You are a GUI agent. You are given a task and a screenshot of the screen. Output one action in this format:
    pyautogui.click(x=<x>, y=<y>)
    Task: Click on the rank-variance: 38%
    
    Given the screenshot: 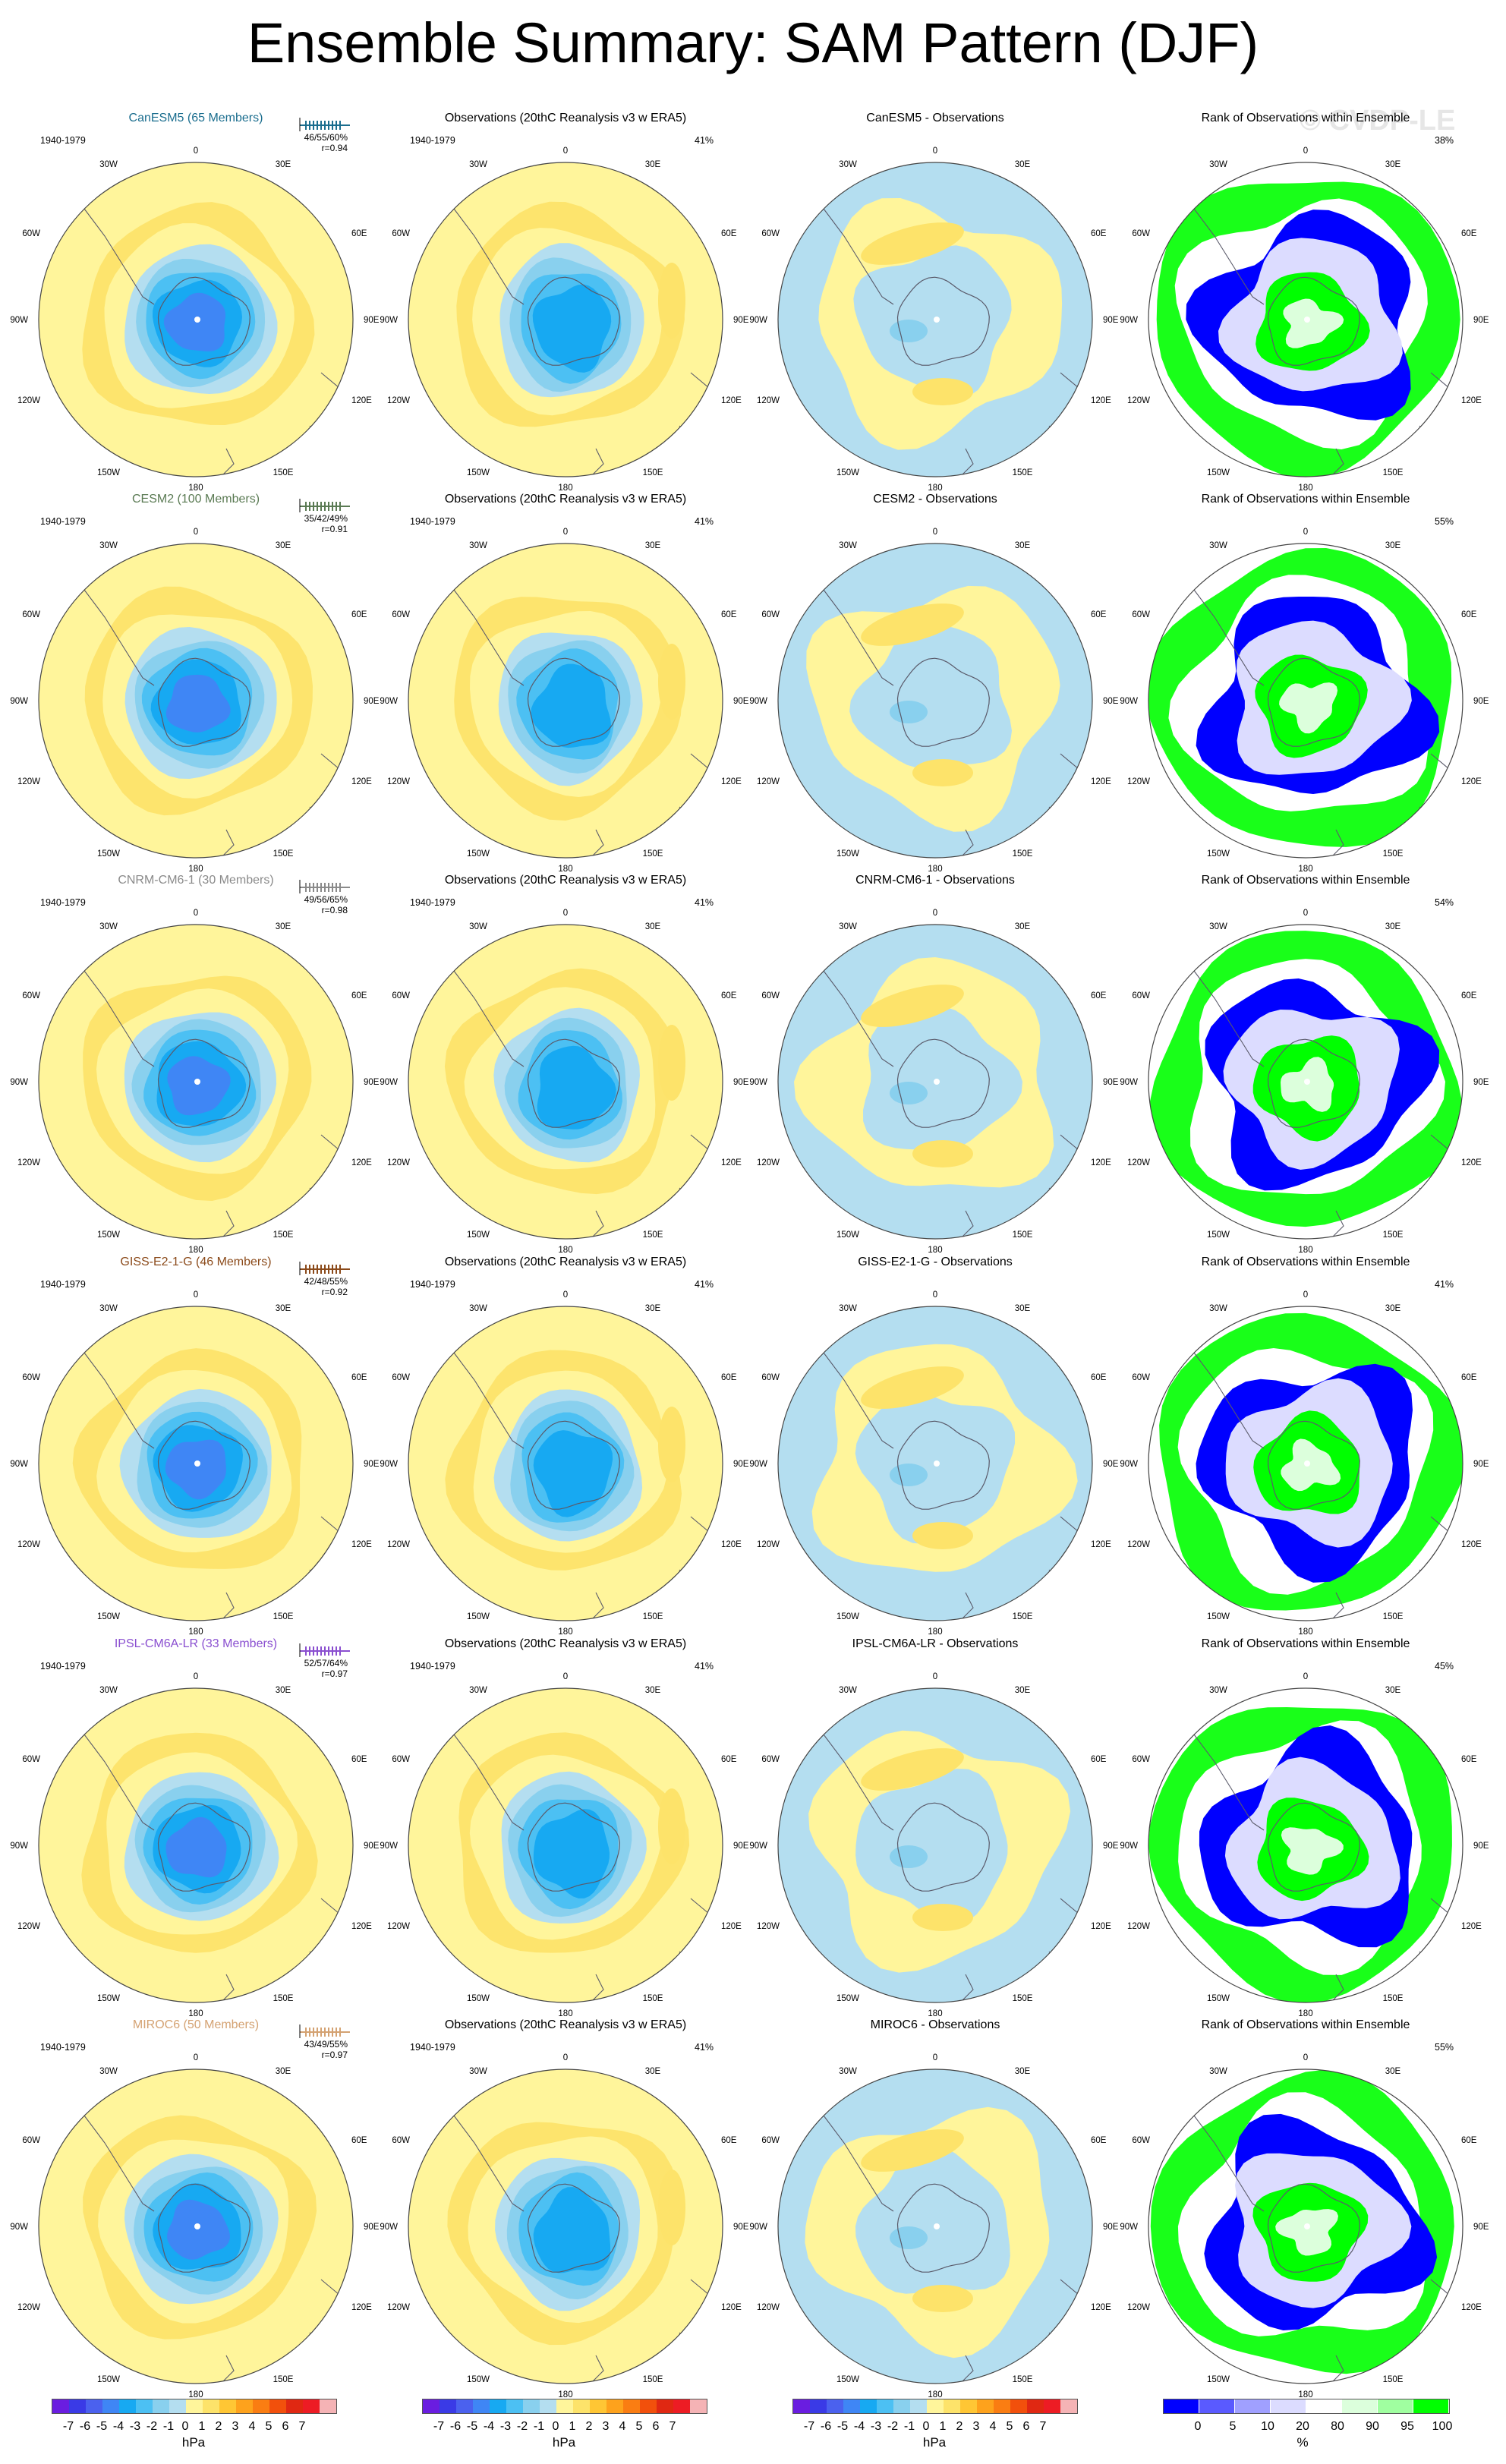 What is the action you would take?
    pyautogui.click(x=1444, y=140)
    